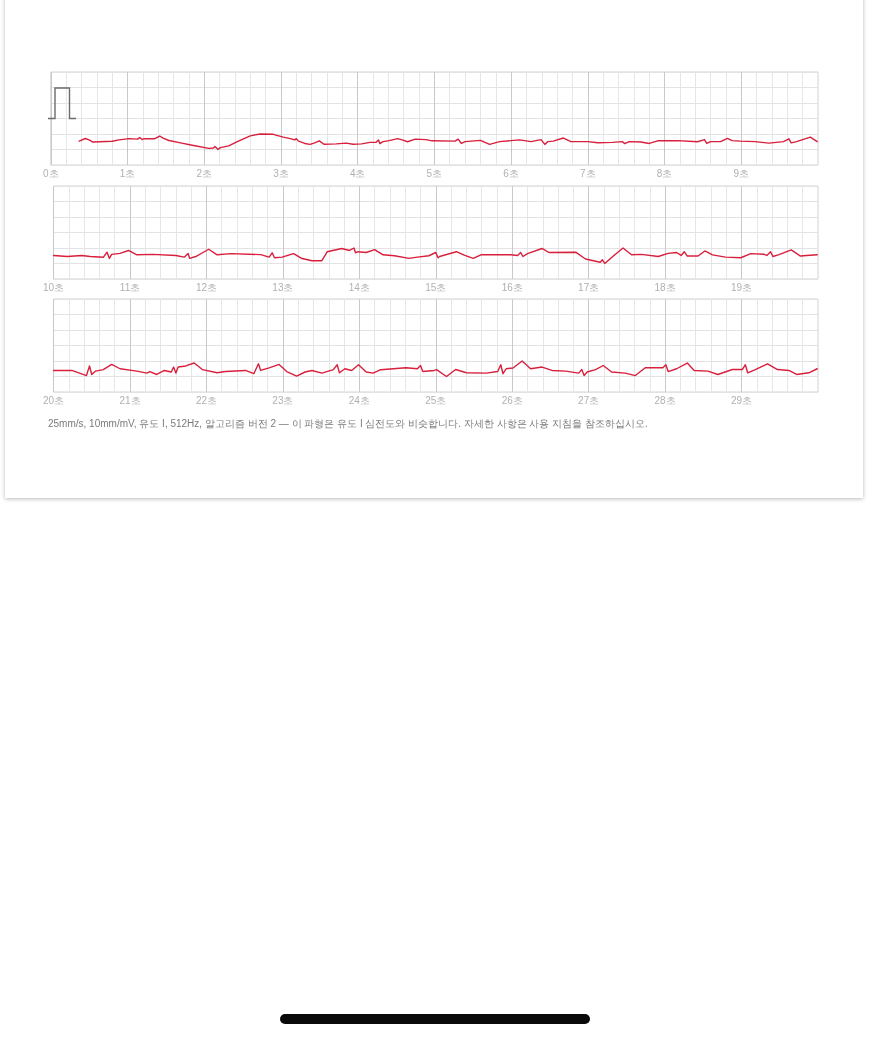 Image resolution: width=869 pixels, height=1040 pixels. Describe the element at coordinates (130, 400) in the screenshot. I see `x-tick-label: 21초` at that location.